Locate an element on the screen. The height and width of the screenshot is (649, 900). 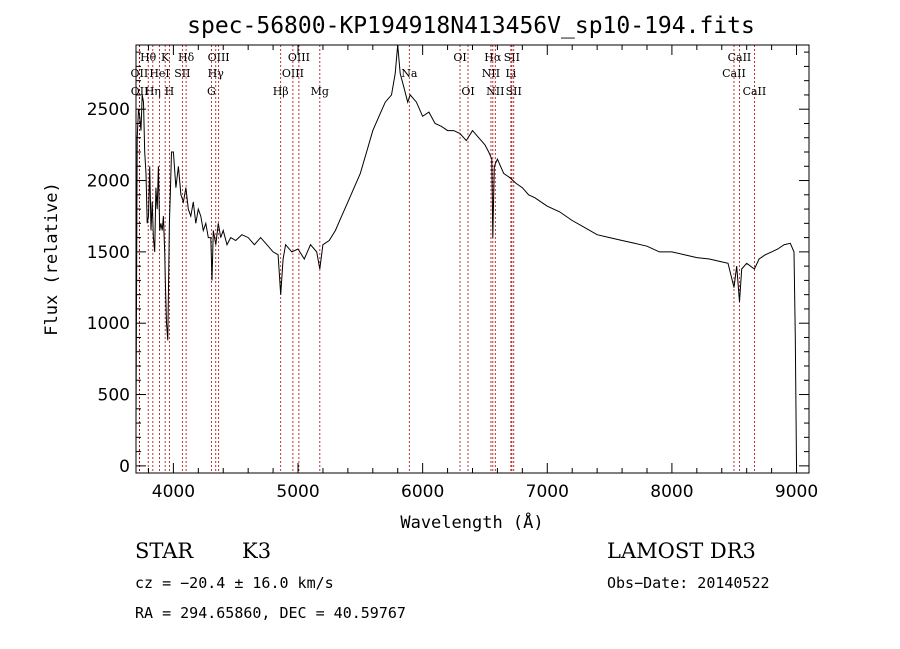
observation-date: Obs−Date: 20140522 is located at coordinates (688, 583).